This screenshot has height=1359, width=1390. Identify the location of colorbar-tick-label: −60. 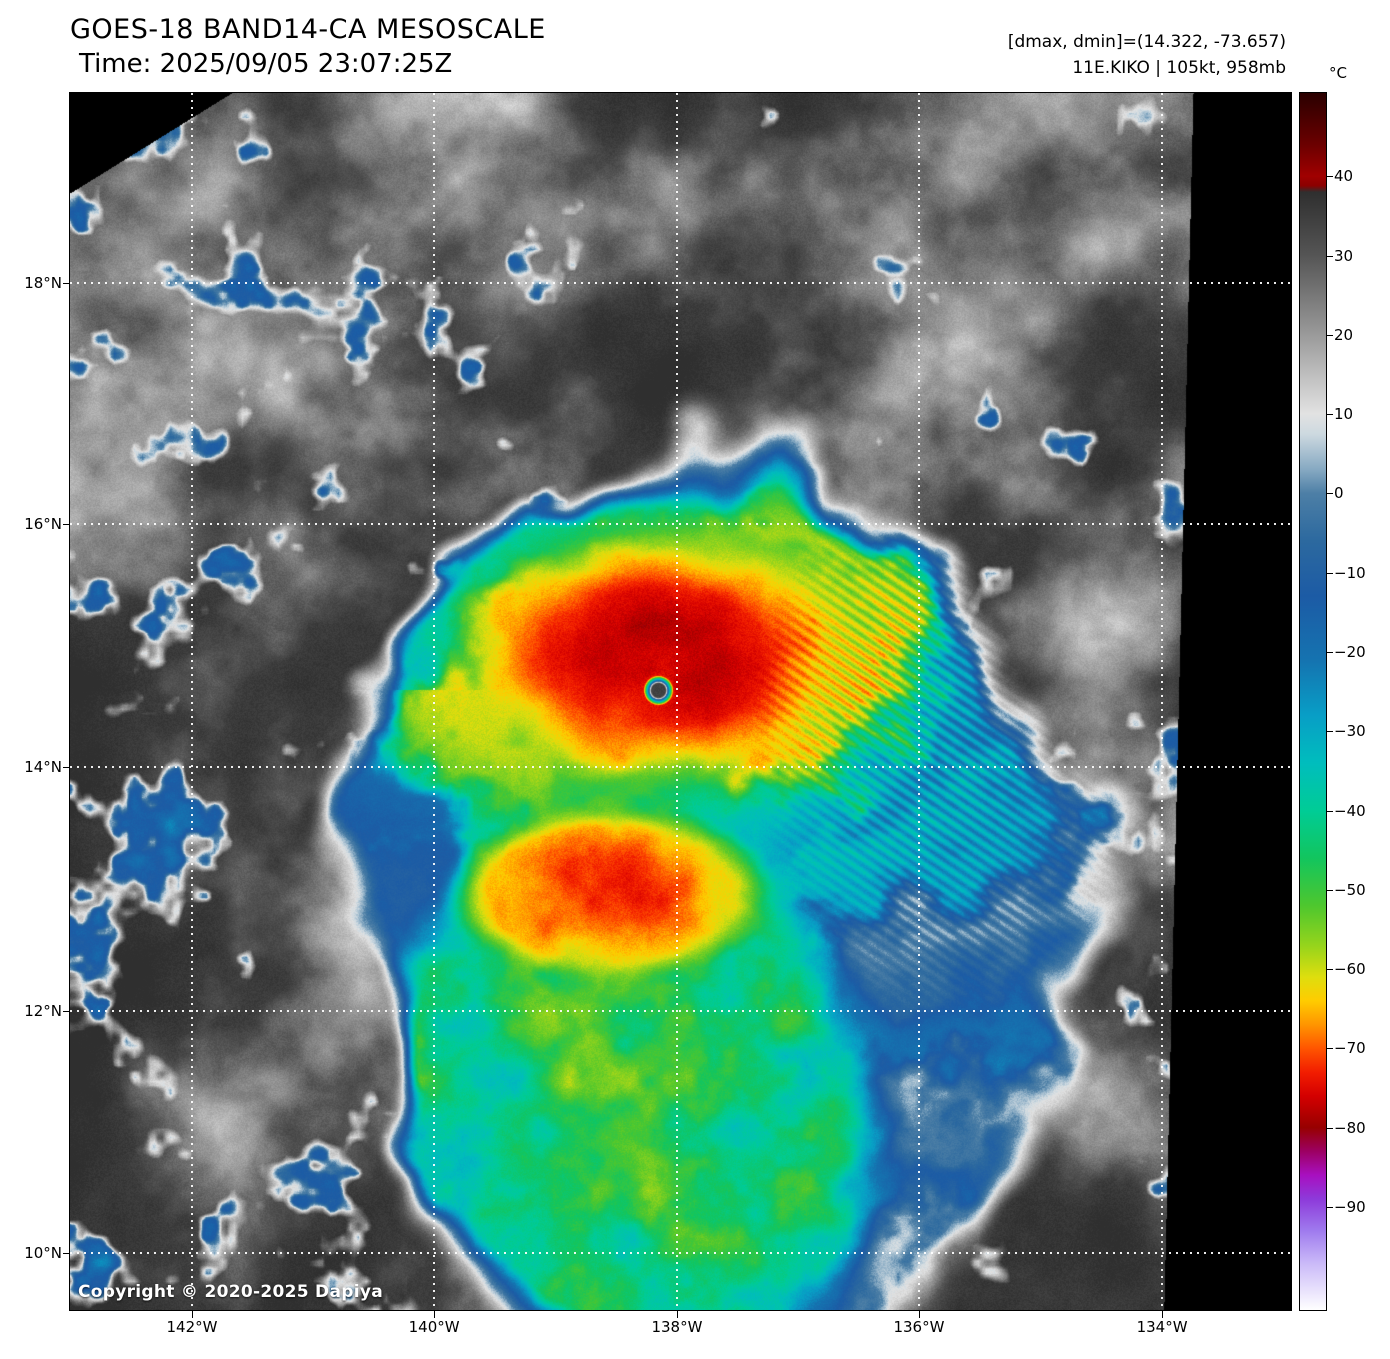
(1350, 969).